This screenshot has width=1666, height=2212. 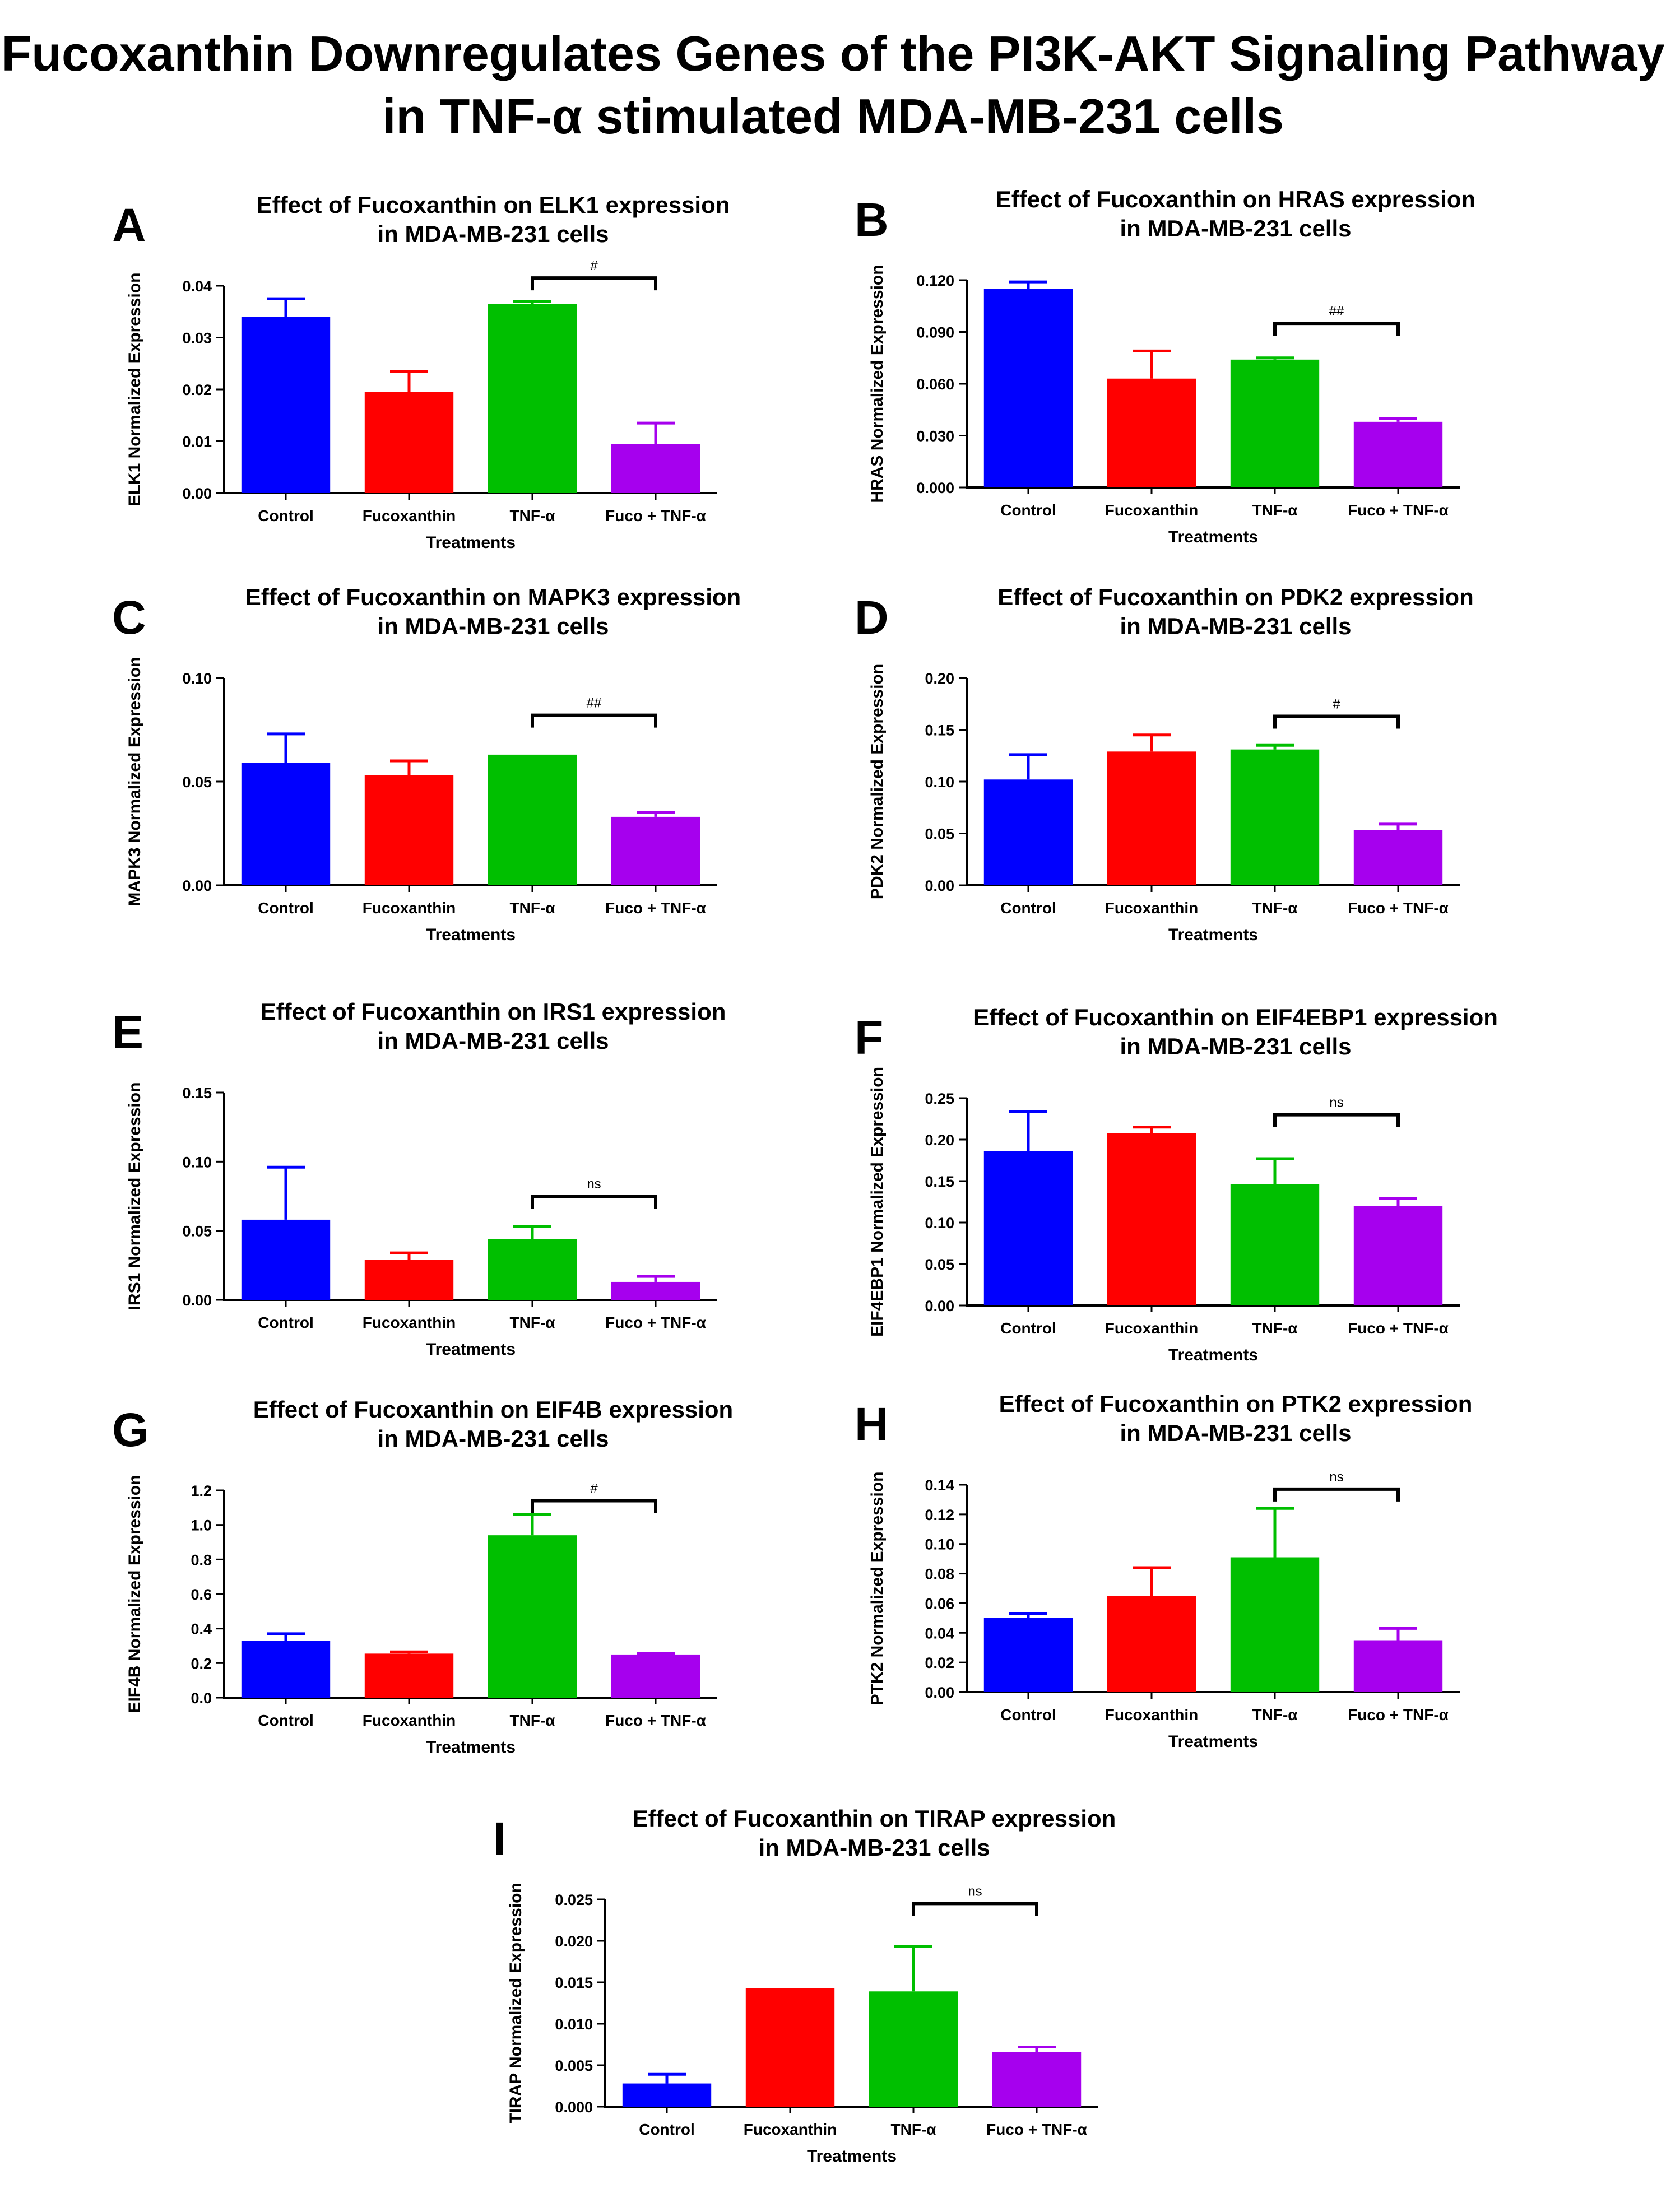 What do you see at coordinates (939, 1485) in the screenshot?
I see `y-tick-label: 0.14` at bounding box center [939, 1485].